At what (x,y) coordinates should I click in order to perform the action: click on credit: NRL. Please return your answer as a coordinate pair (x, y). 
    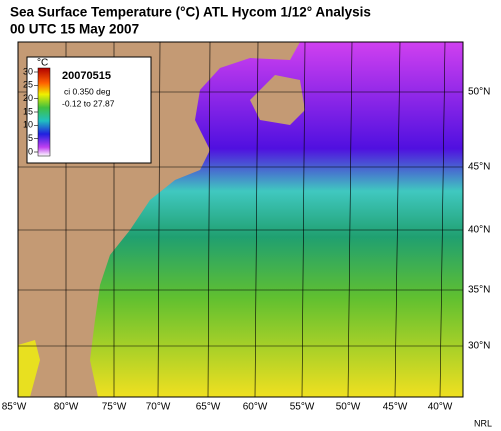
    Looking at the image, I should click on (483, 423).